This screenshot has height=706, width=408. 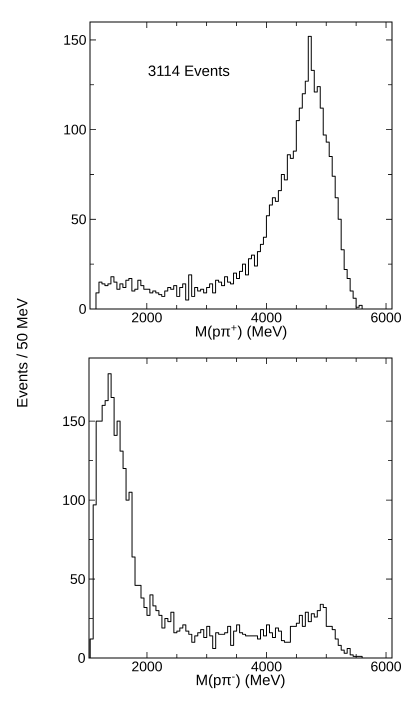 I want to click on y-axis-title: Events / 50 MeV, so click(x=22, y=352).